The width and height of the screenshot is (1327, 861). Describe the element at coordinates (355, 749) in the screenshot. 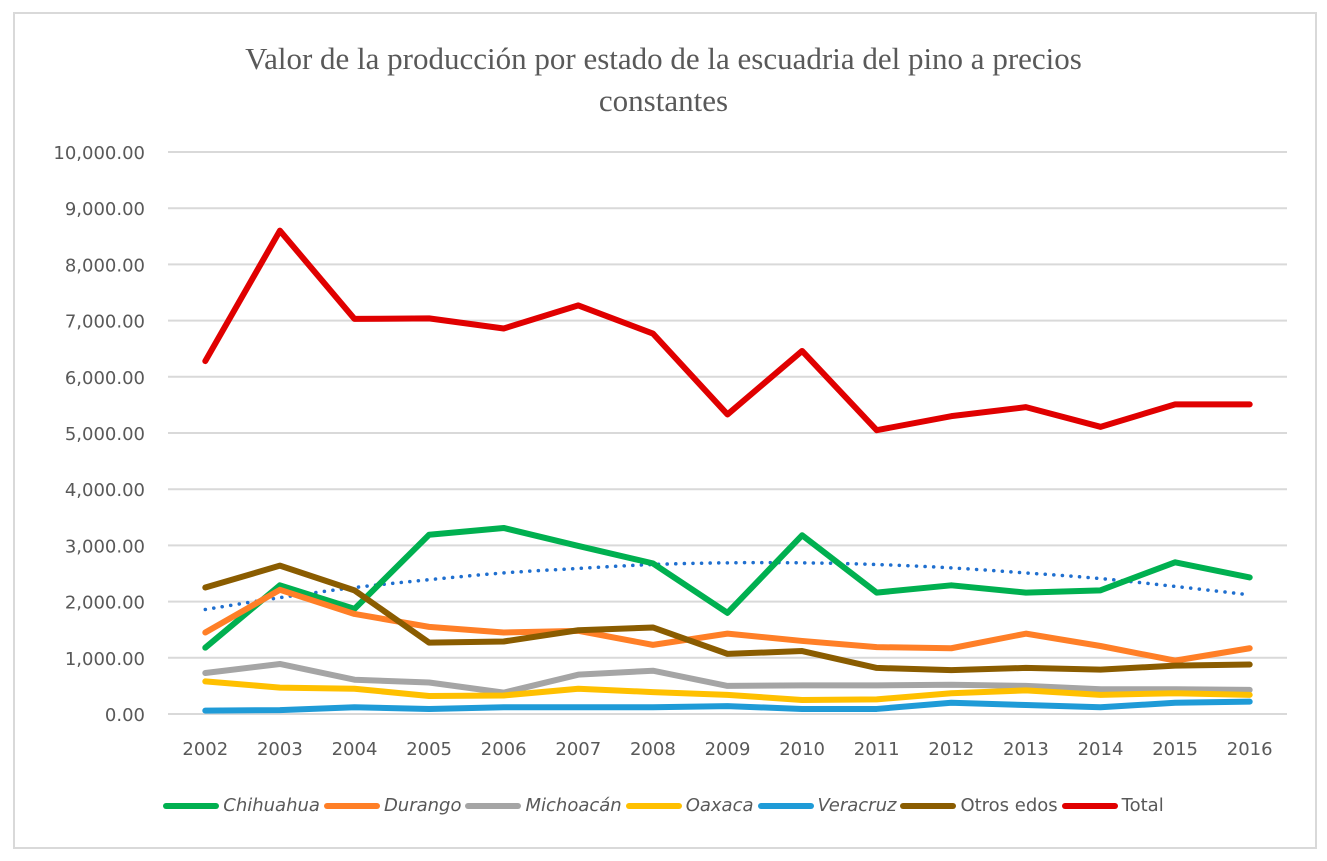

I see `x-tick-label: 2004` at that location.